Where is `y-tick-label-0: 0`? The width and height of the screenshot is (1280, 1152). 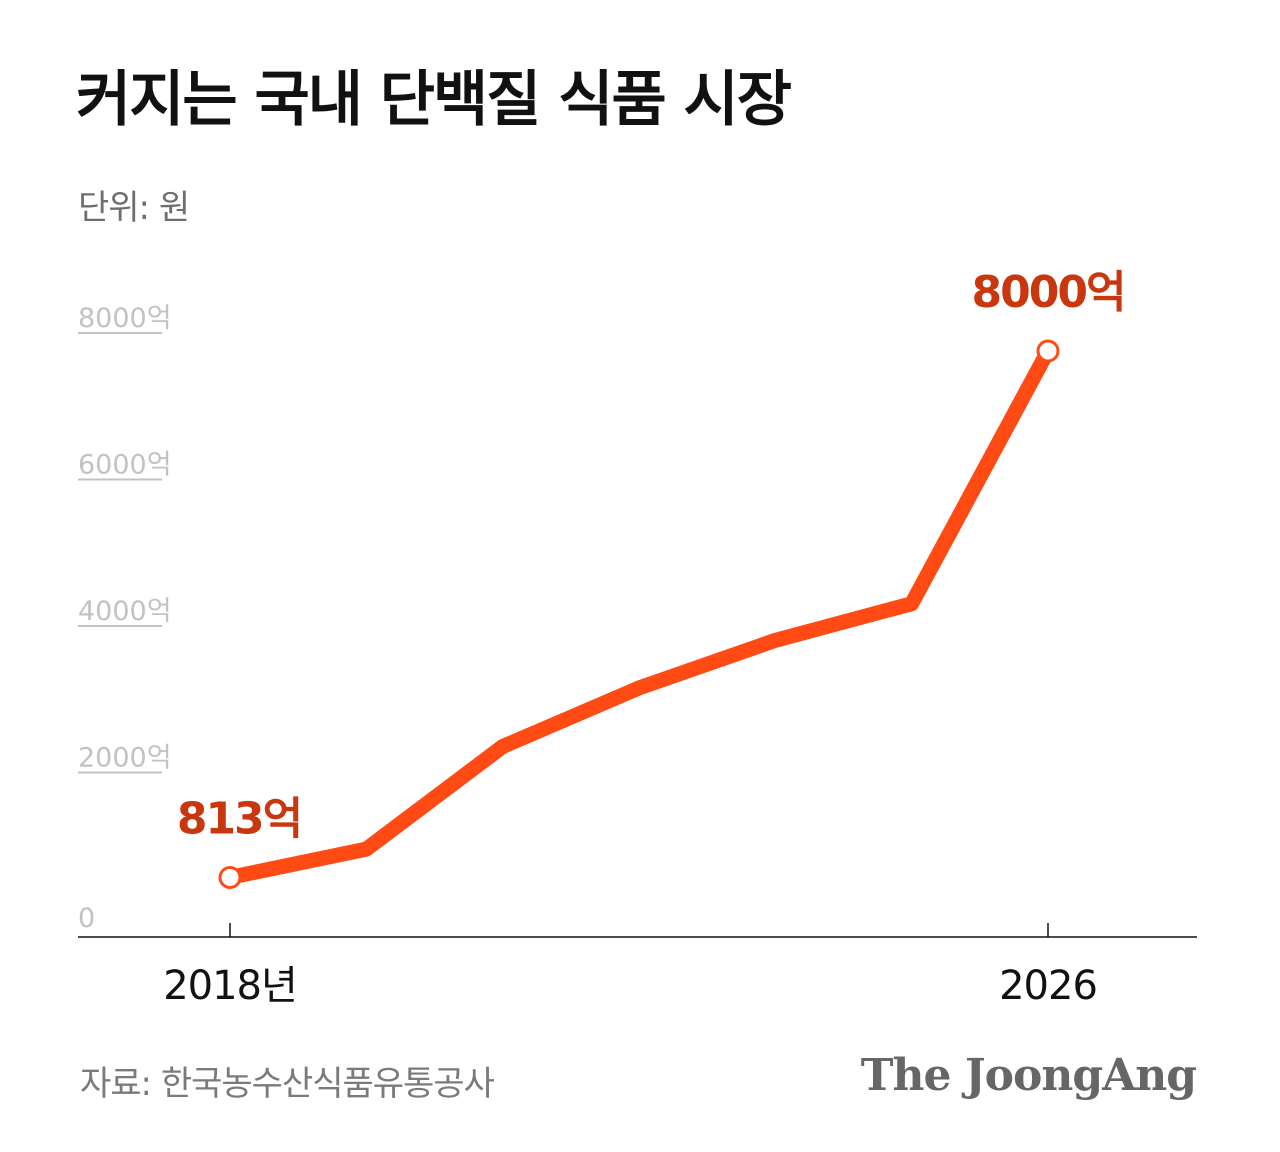 y-tick-label-0: 0 is located at coordinates (86, 918).